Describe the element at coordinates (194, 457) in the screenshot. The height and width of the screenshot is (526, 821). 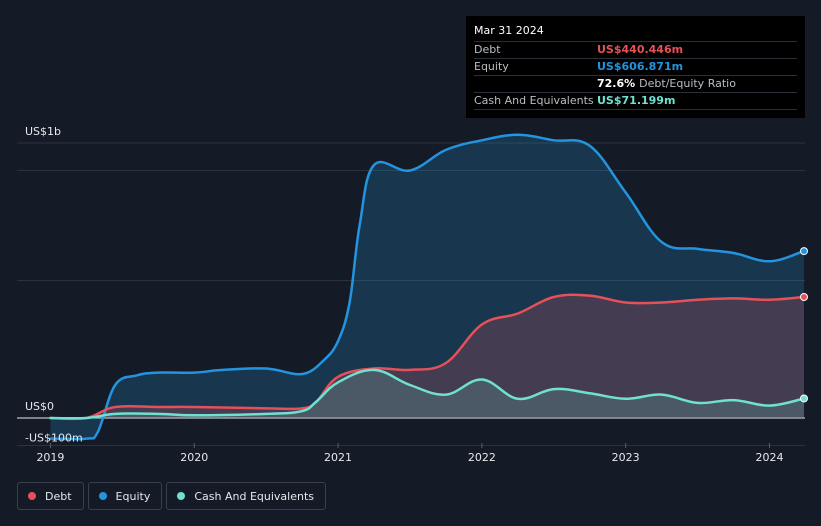
I see `x-tick-label: 2020` at that location.